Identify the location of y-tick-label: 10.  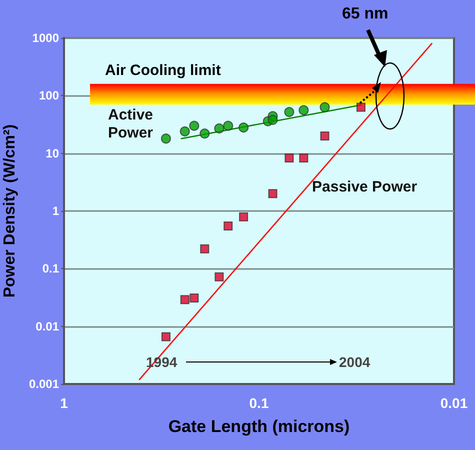
(53, 153).